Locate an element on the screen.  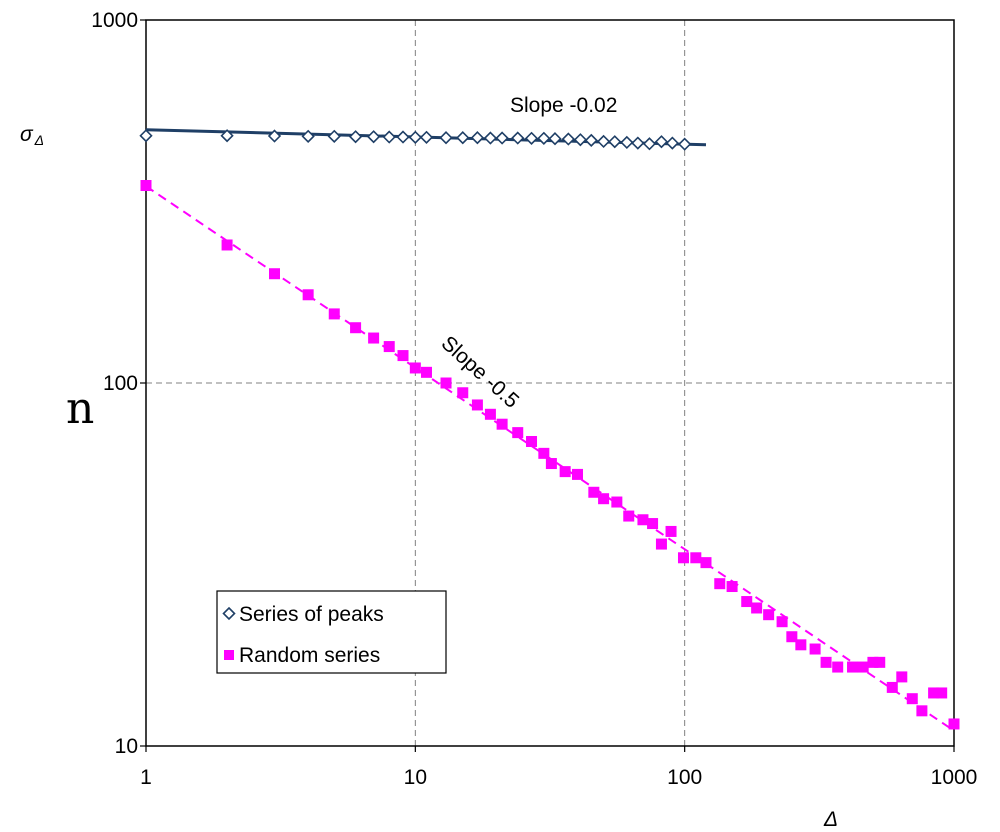
legend-label-random: Random series is located at coordinates (309, 655).